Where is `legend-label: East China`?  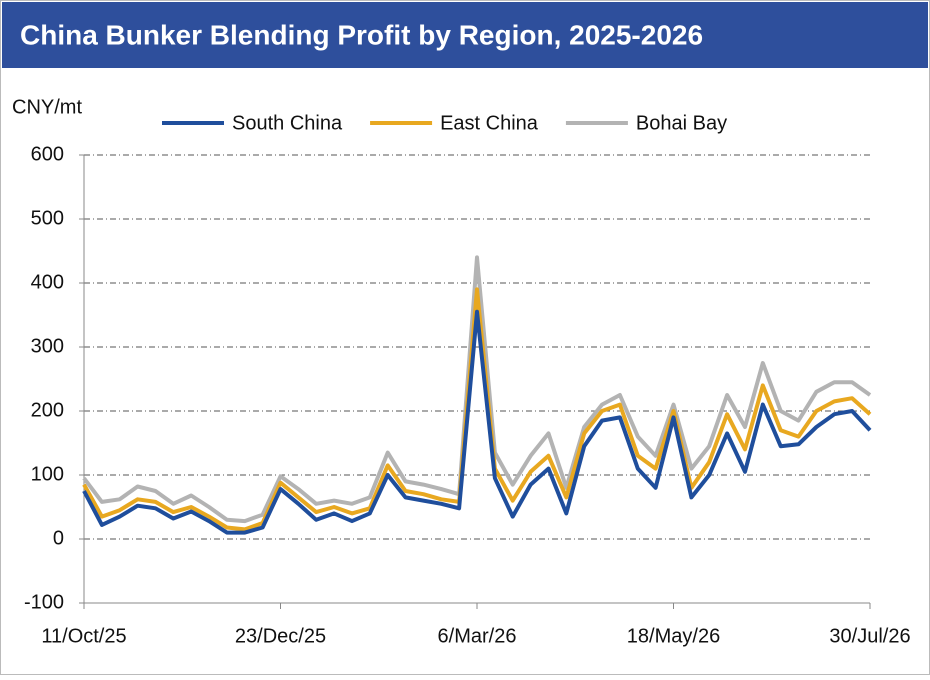
legend-label: East China is located at coordinates (489, 123).